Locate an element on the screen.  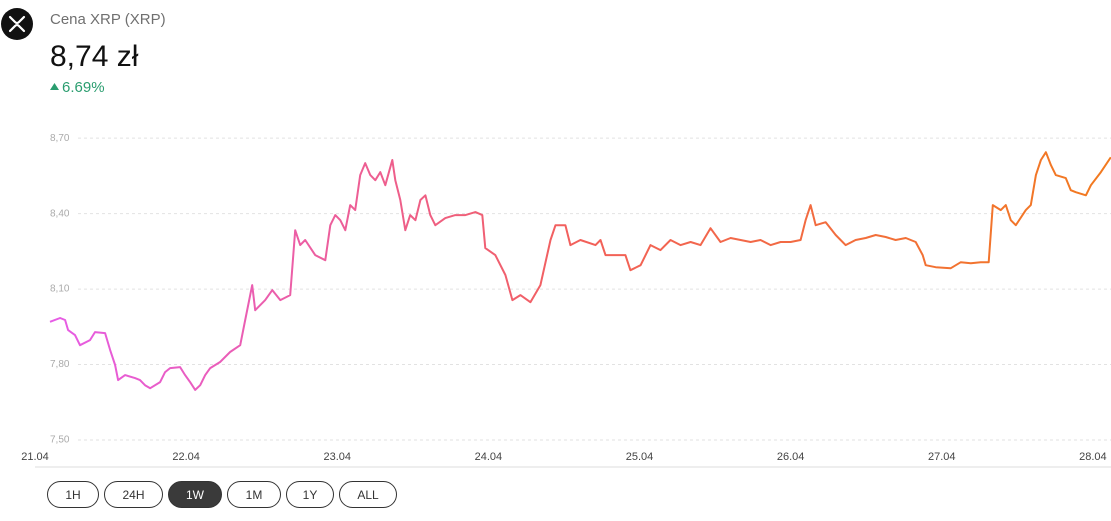
up-arrow is located at coordinates (54, 86).